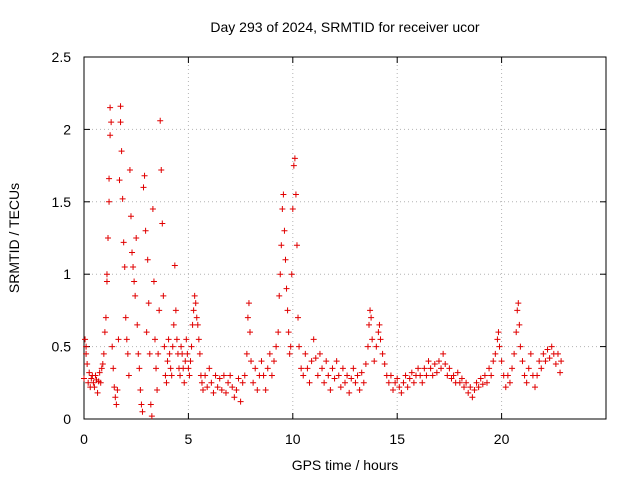 The height and width of the screenshot is (480, 640). Describe the element at coordinates (62, 57) in the screenshot. I see `y-tick-label: 2.5` at that location.